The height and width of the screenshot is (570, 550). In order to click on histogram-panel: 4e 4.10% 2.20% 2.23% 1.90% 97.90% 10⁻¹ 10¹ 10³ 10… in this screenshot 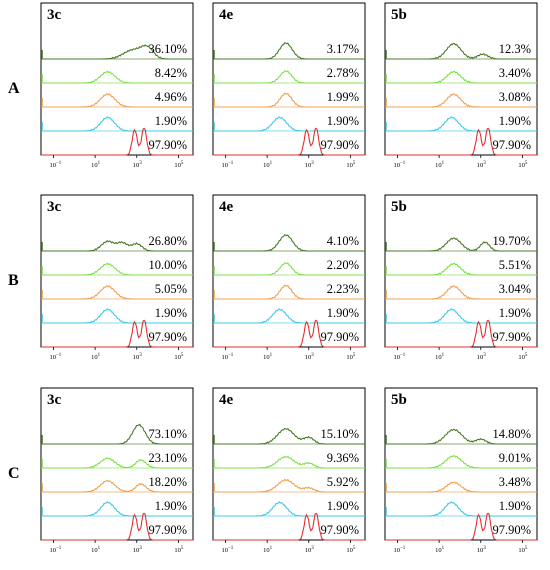, I will do `click(289, 277)`.